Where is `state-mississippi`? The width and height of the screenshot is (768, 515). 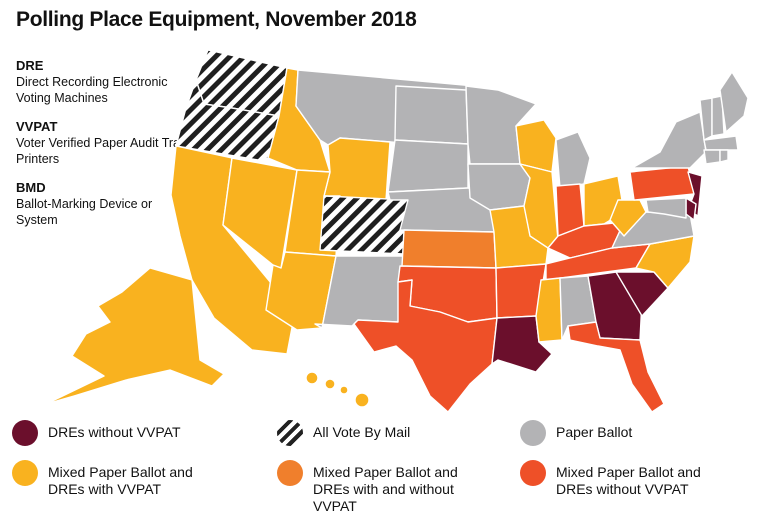
state-mississippi is located at coordinates (549, 310).